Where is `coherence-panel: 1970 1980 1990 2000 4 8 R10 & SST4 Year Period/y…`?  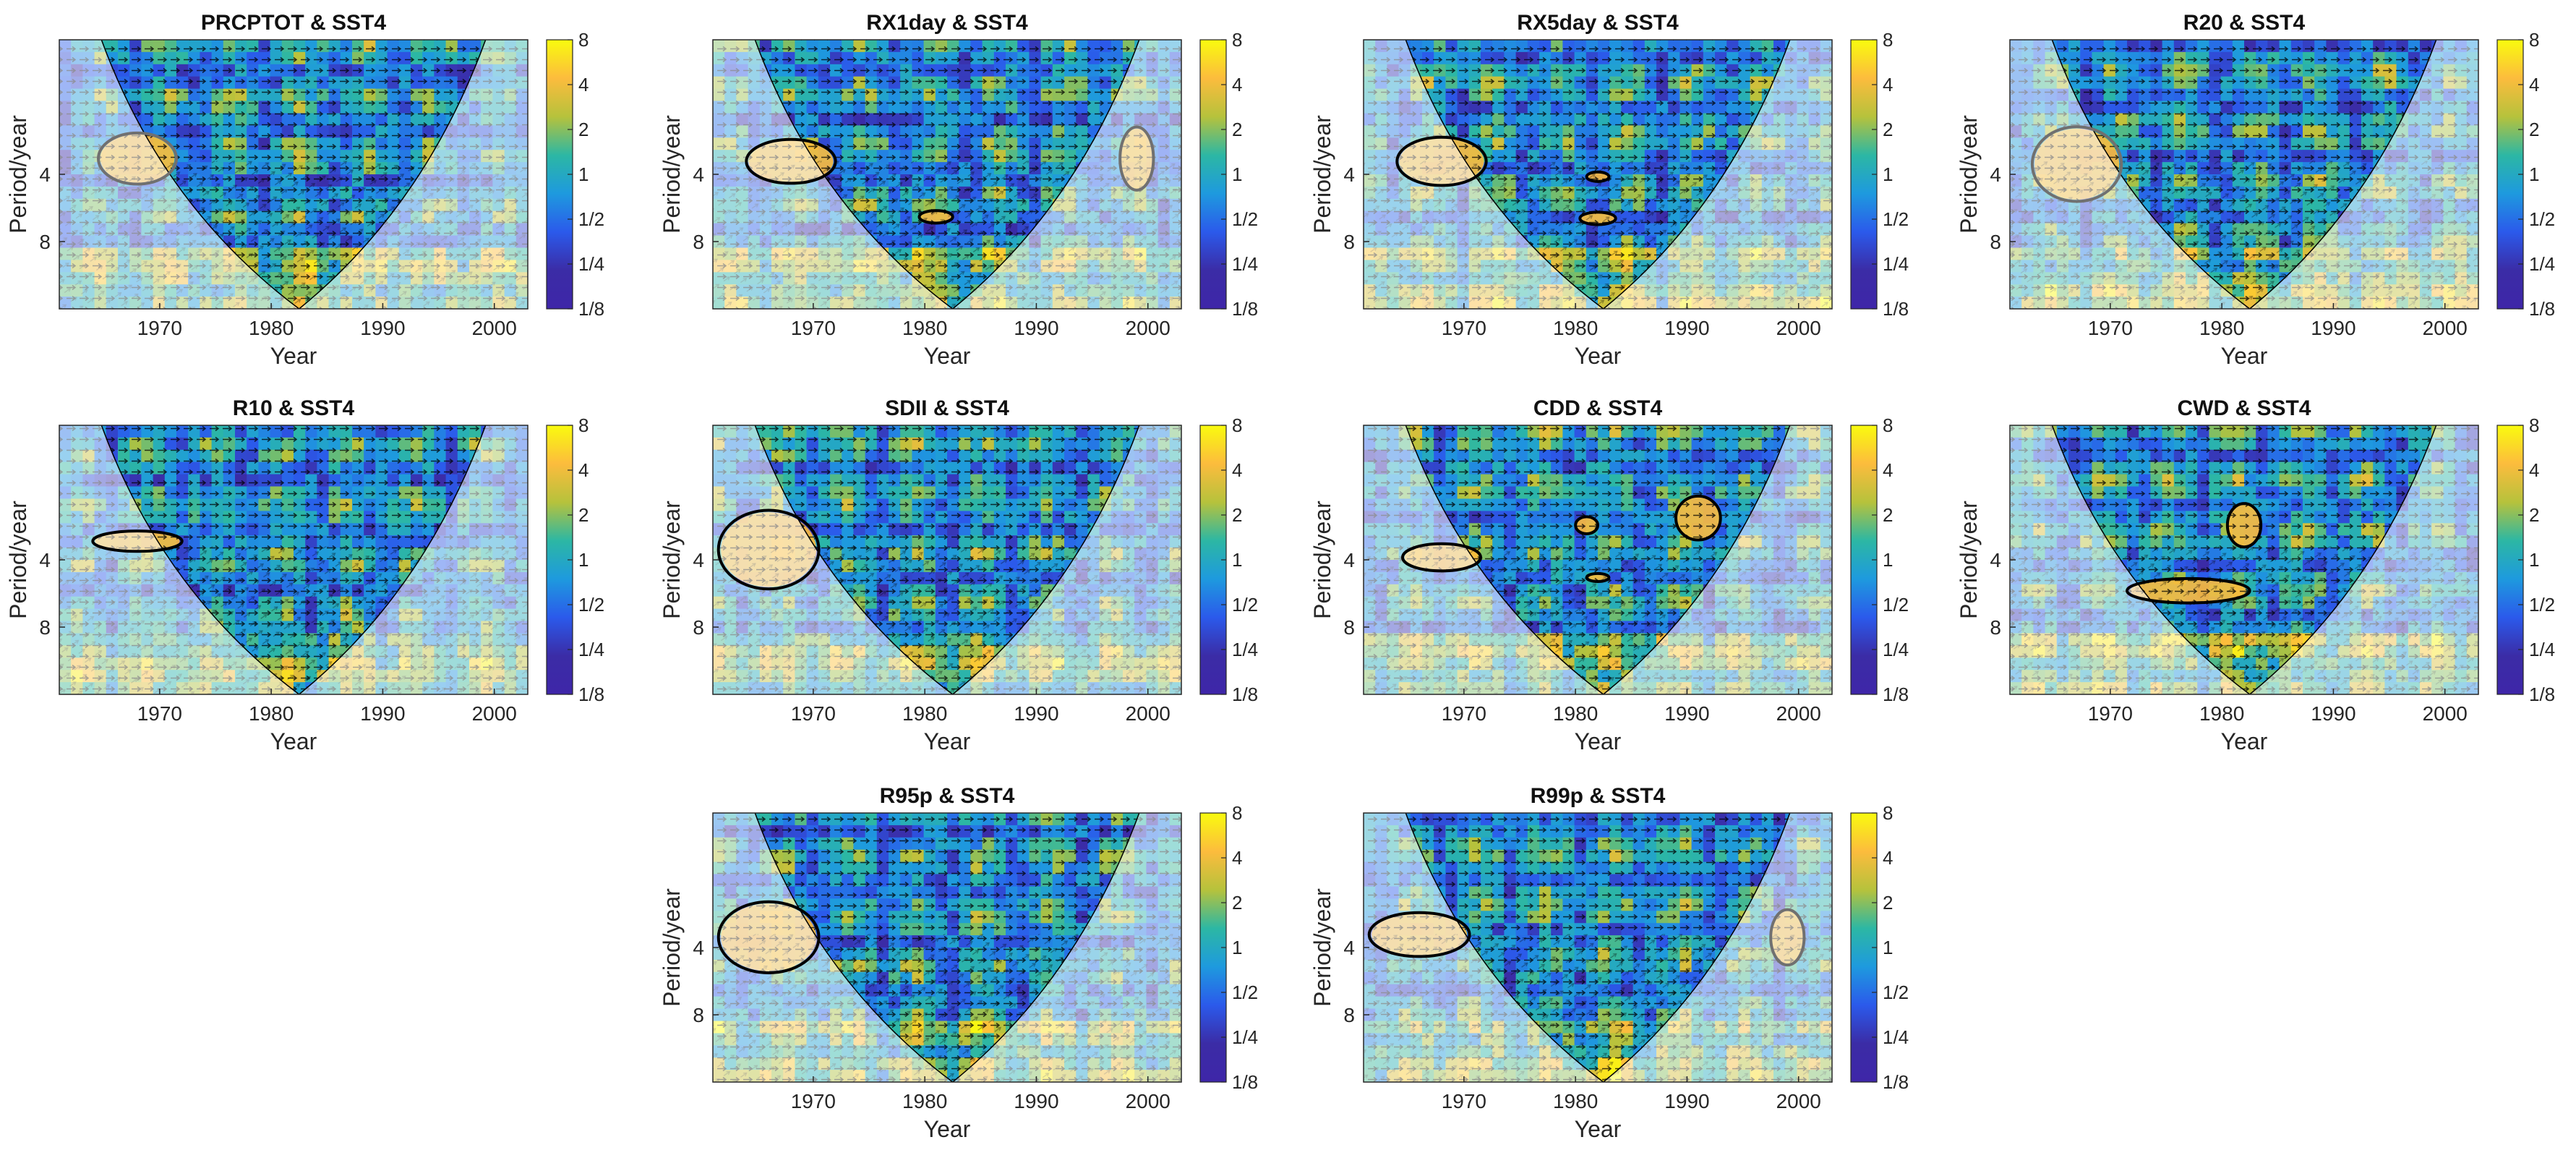
coherence-panel: 1970 1980 1990 2000 4 8 R10 & SST4 Year Period/y… is located at coordinates (305, 575).